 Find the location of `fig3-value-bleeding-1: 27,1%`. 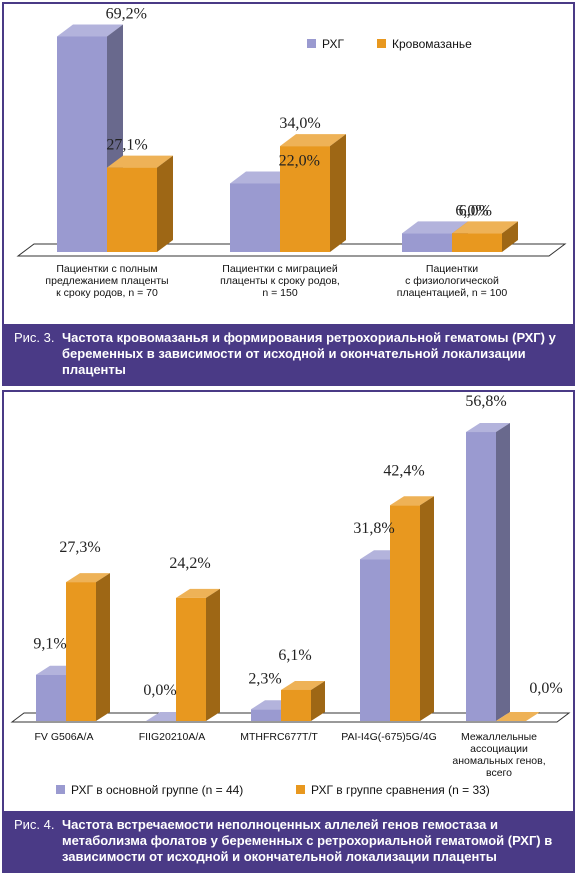

fig3-value-bleeding-1: 27,1% is located at coordinates (126, 145).